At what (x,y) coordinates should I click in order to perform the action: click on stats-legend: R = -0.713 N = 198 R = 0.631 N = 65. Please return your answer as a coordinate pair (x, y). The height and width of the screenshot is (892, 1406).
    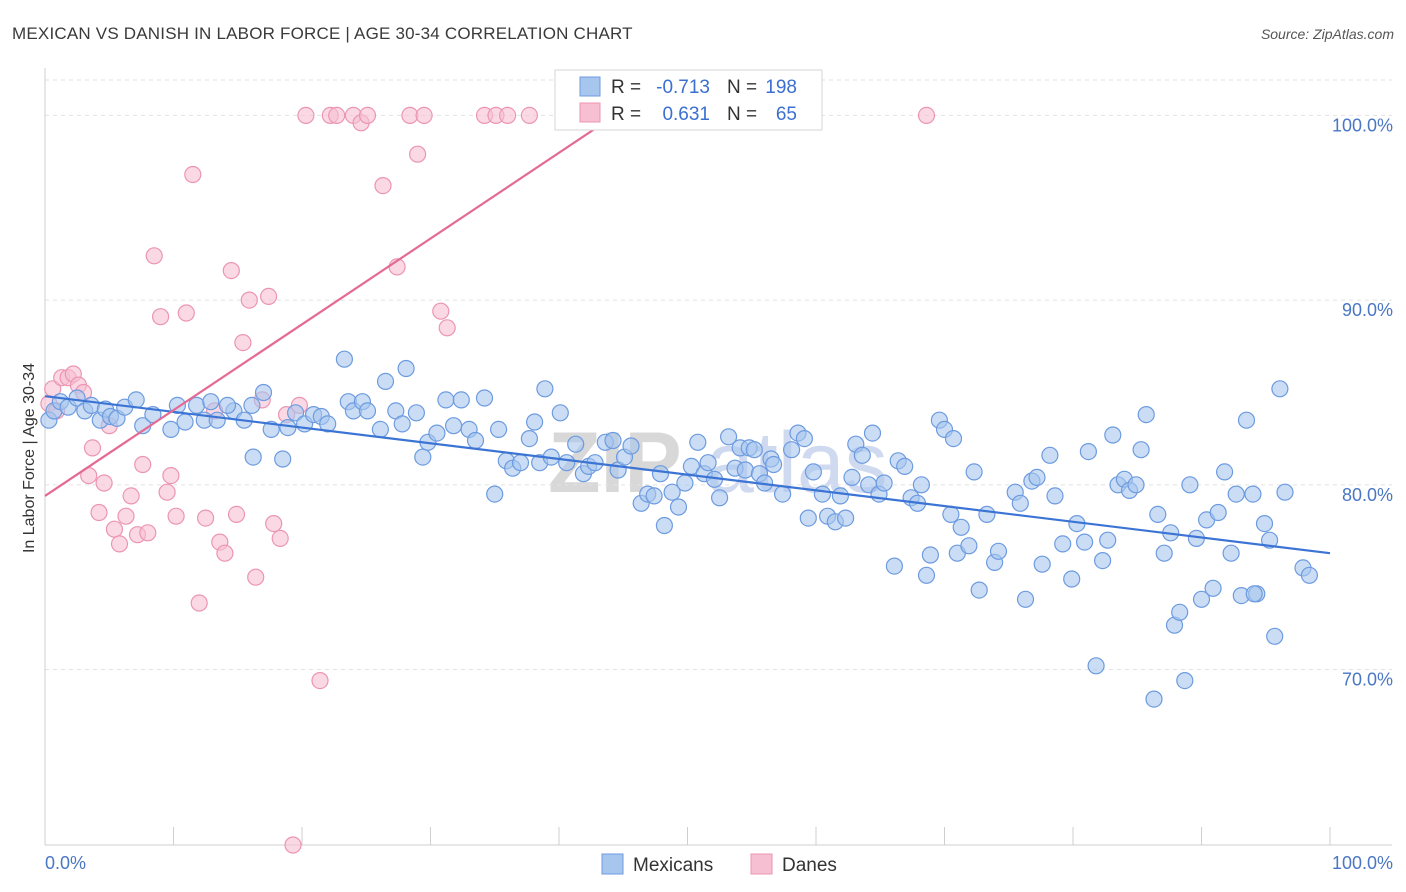
    Looking at the image, I should click on (688, 100).